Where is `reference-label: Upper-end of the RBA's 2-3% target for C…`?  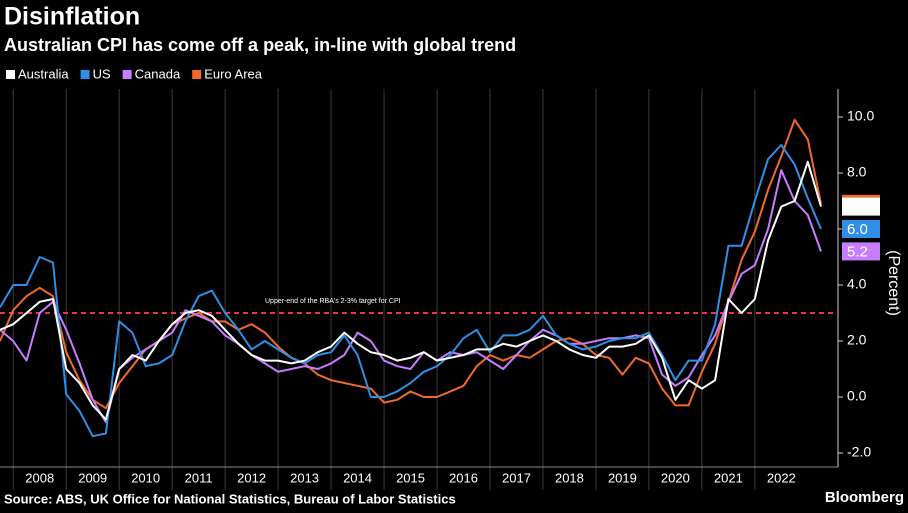 reference-label: Upper-end of the RBA's 2-3% target for C… is located at coordinates (333, 301).